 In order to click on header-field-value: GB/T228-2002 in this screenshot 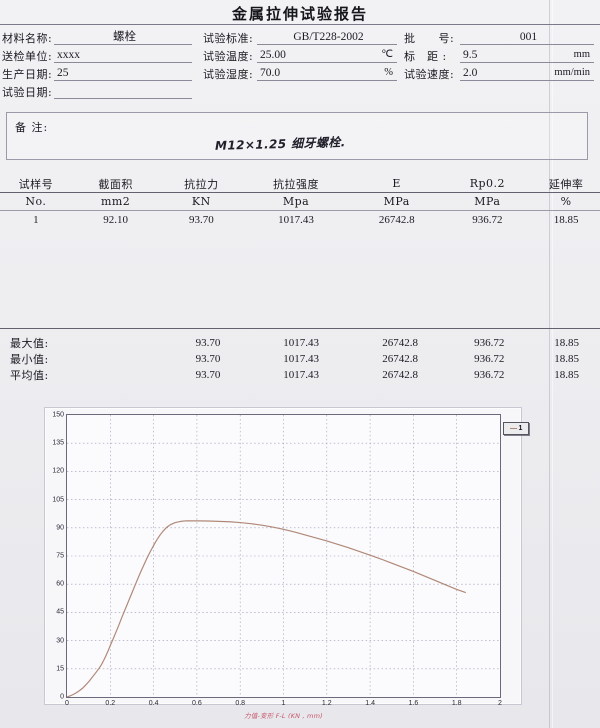, I will do `click(328, 37)`.